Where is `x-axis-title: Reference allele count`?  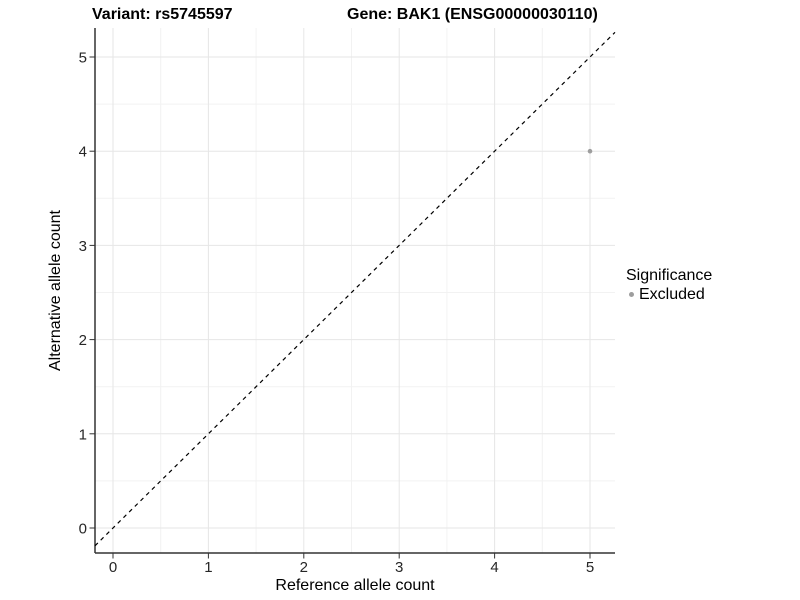 x-axis-title: Reference allele count is located at coordinates (355, 585).